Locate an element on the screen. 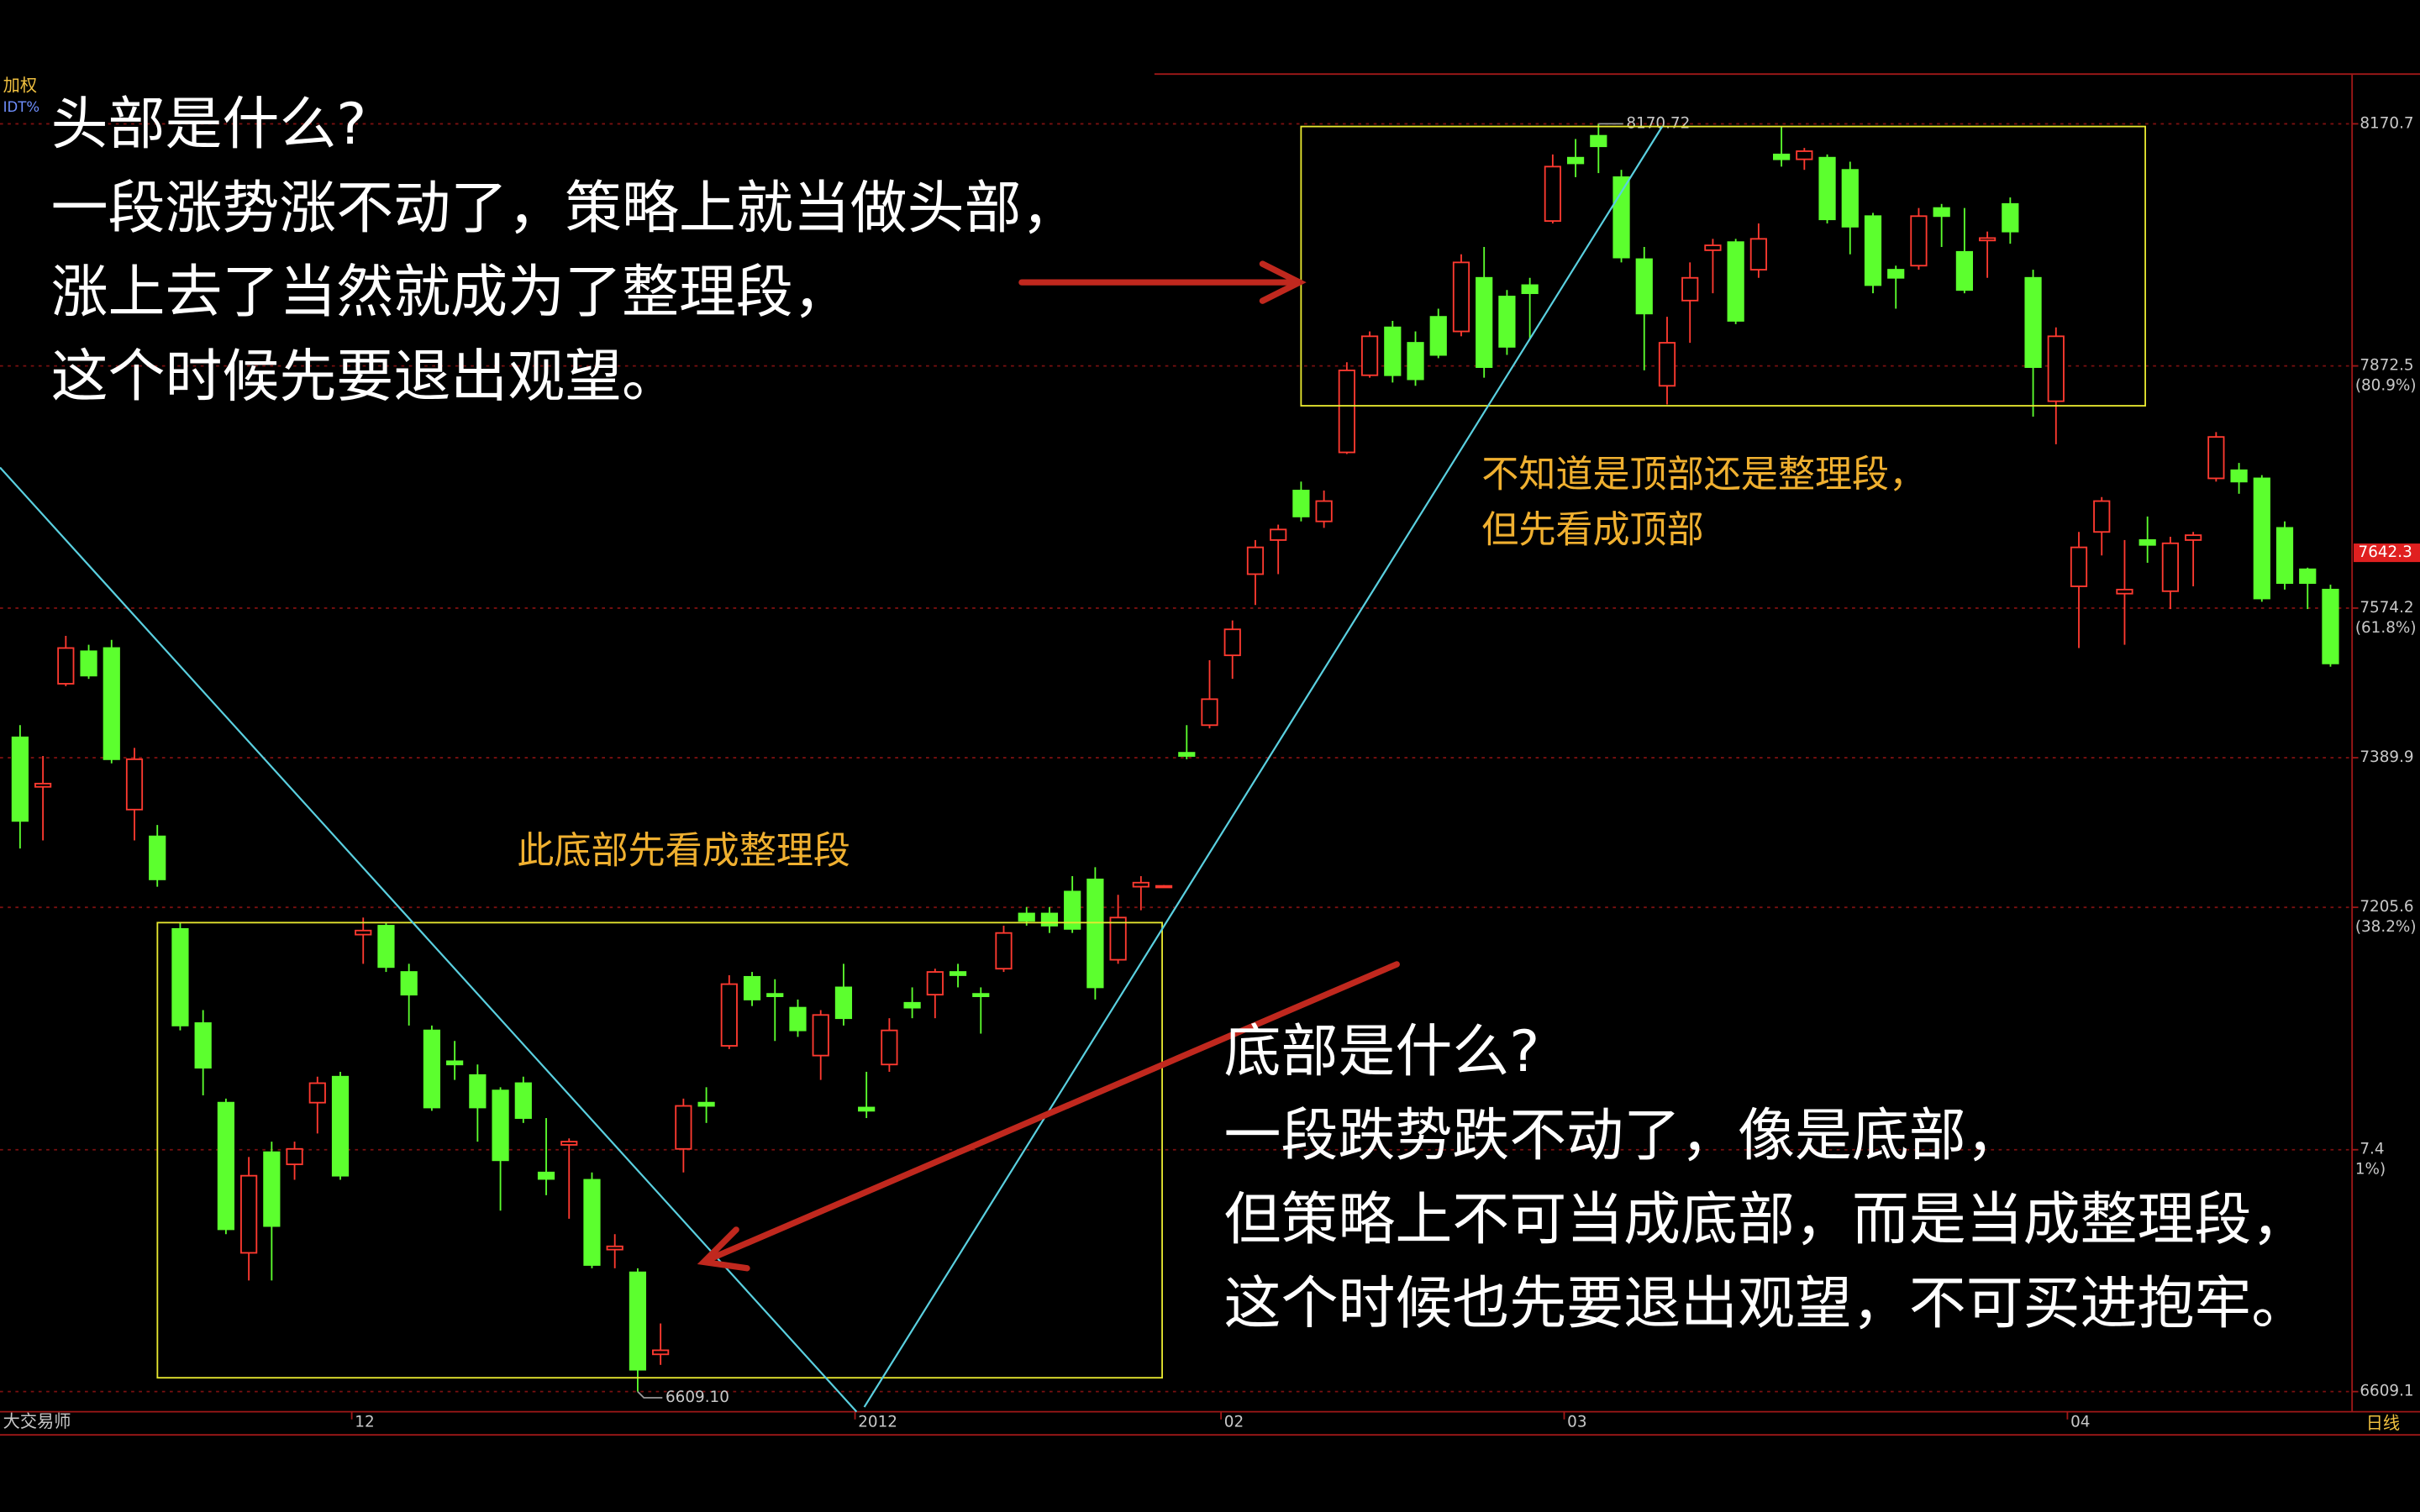 This screenshot has width=2420, height=1512. ratio-label: (38.2%) is located at coordinates (2386, 927).